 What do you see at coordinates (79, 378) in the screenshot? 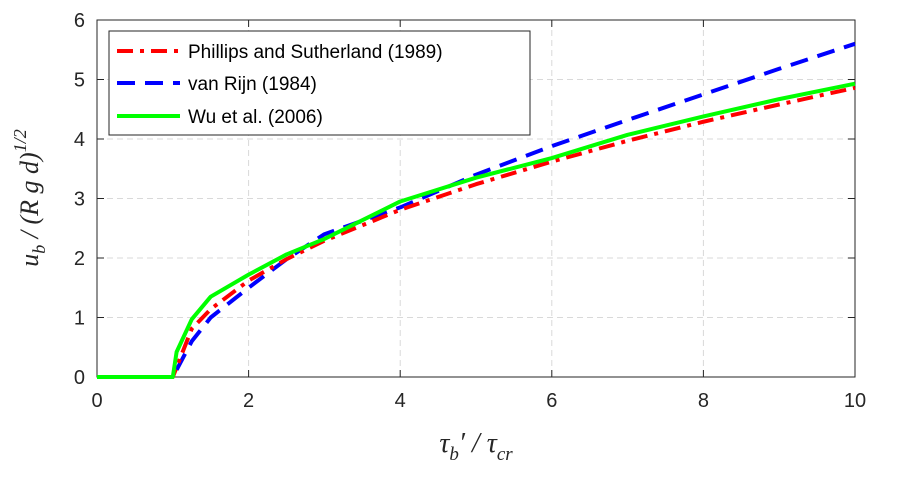
I see `y-tick-label: 0` at bounding box center [79, 378].